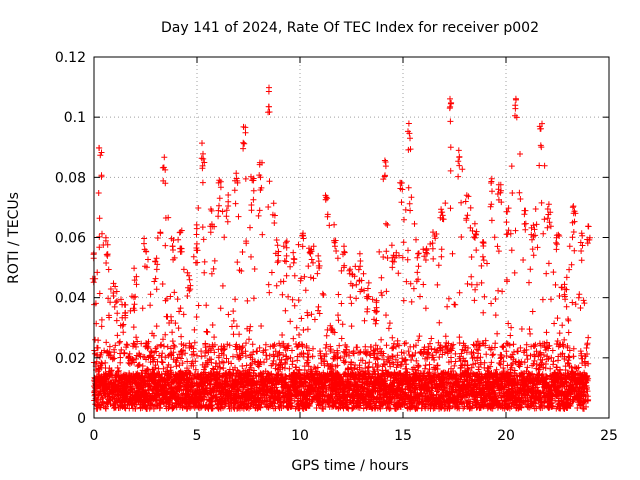  What do you see at coordinates (70, 58) in the screenshot?
I see `y-tick-label: 0.12` at bounding box center [70, 58].